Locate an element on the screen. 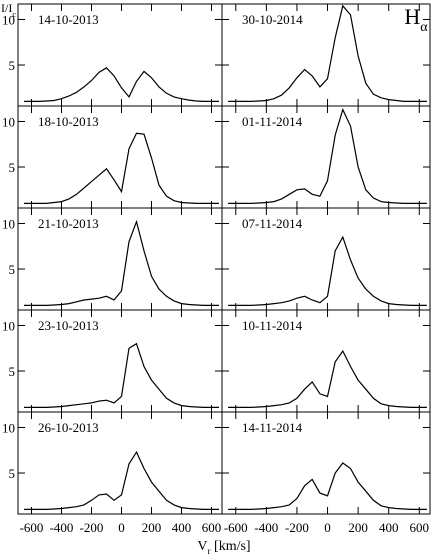  panel-date: 07-11-2014 is located at coordinates (272, 223).